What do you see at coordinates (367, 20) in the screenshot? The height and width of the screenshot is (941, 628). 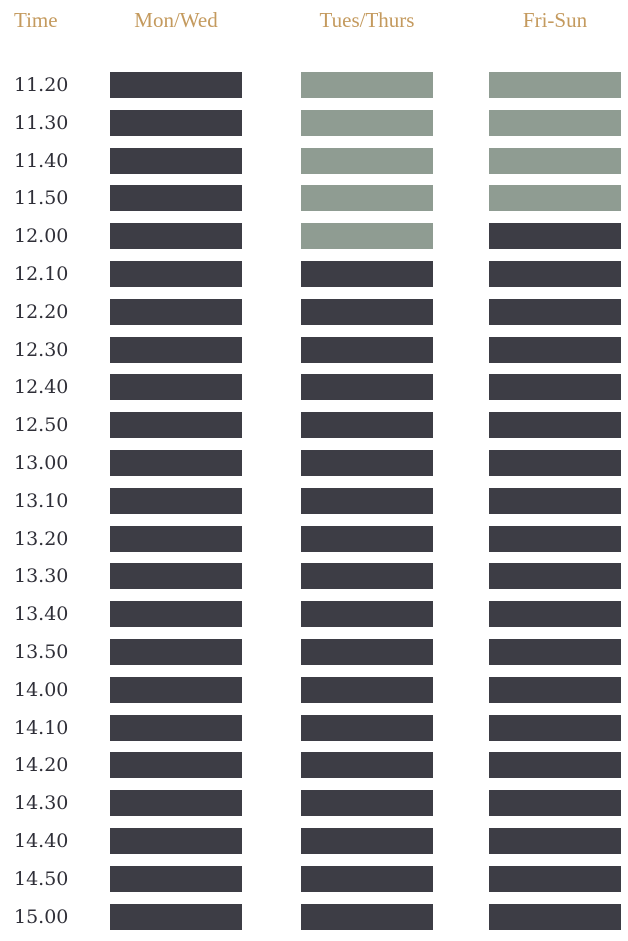 I see `column-header-tues-thurs: Tues/Thurs` at bounding box center [367, 20].